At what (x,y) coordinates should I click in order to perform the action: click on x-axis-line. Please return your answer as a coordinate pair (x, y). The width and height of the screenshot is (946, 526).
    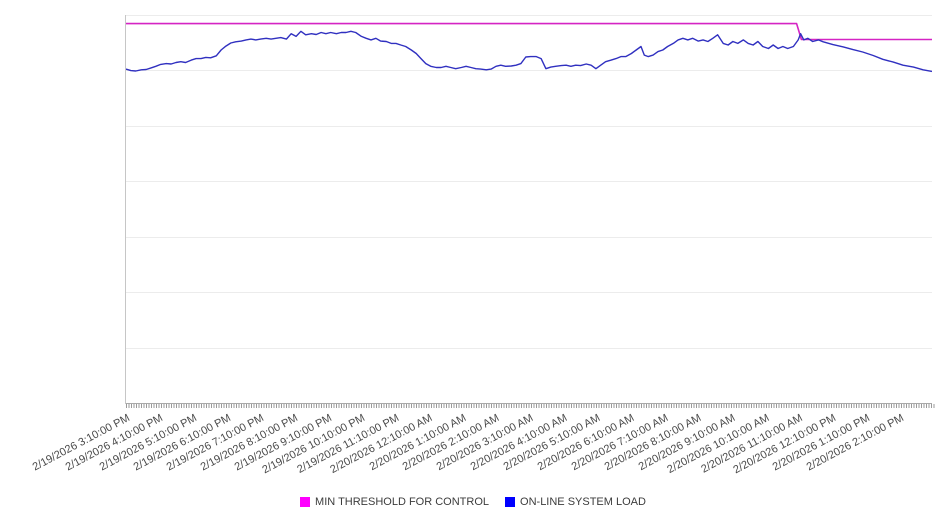
    Looking at the image, I should click on (529, 403).